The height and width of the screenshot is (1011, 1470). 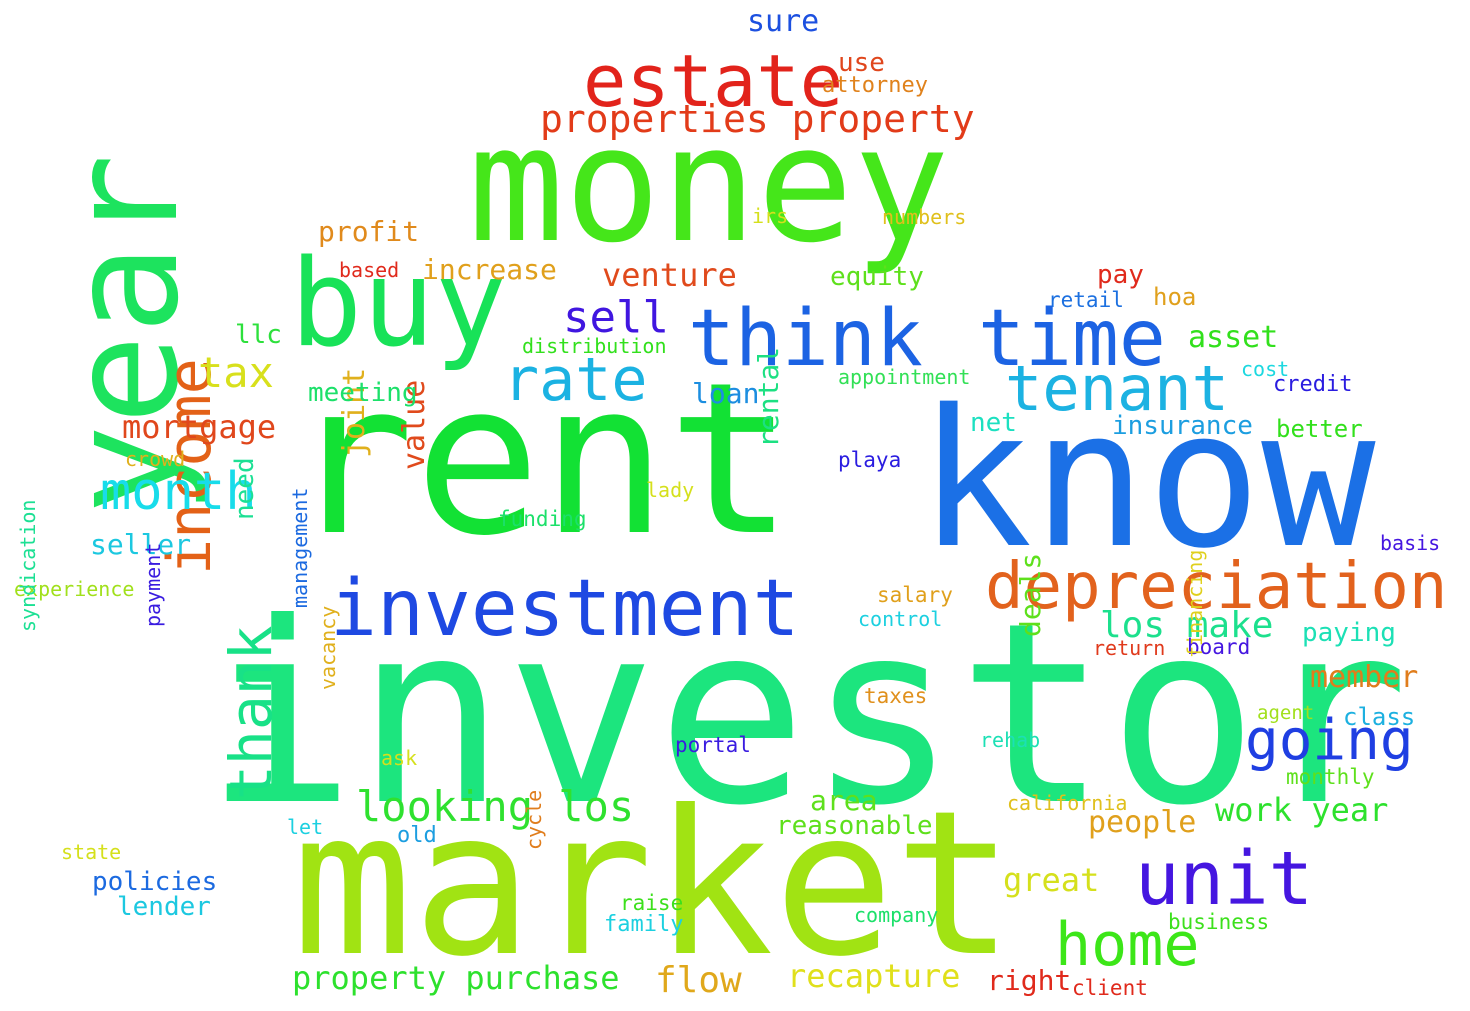 What do you see at coordinates (896, 915) in the screenshot?
I see `word-company: company` at bounding box center [896, 915].